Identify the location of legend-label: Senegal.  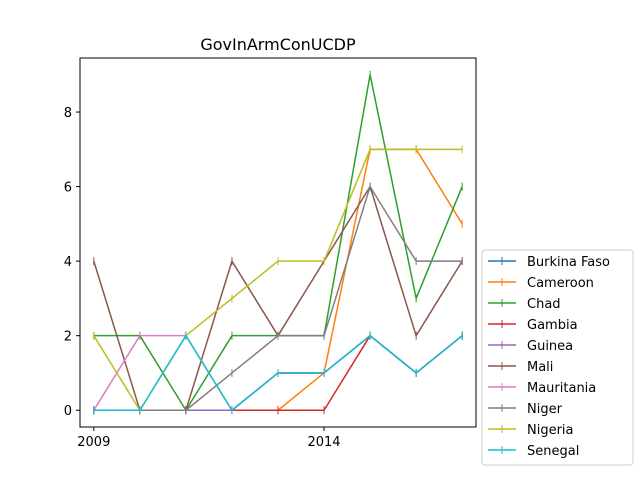
(553, 451).